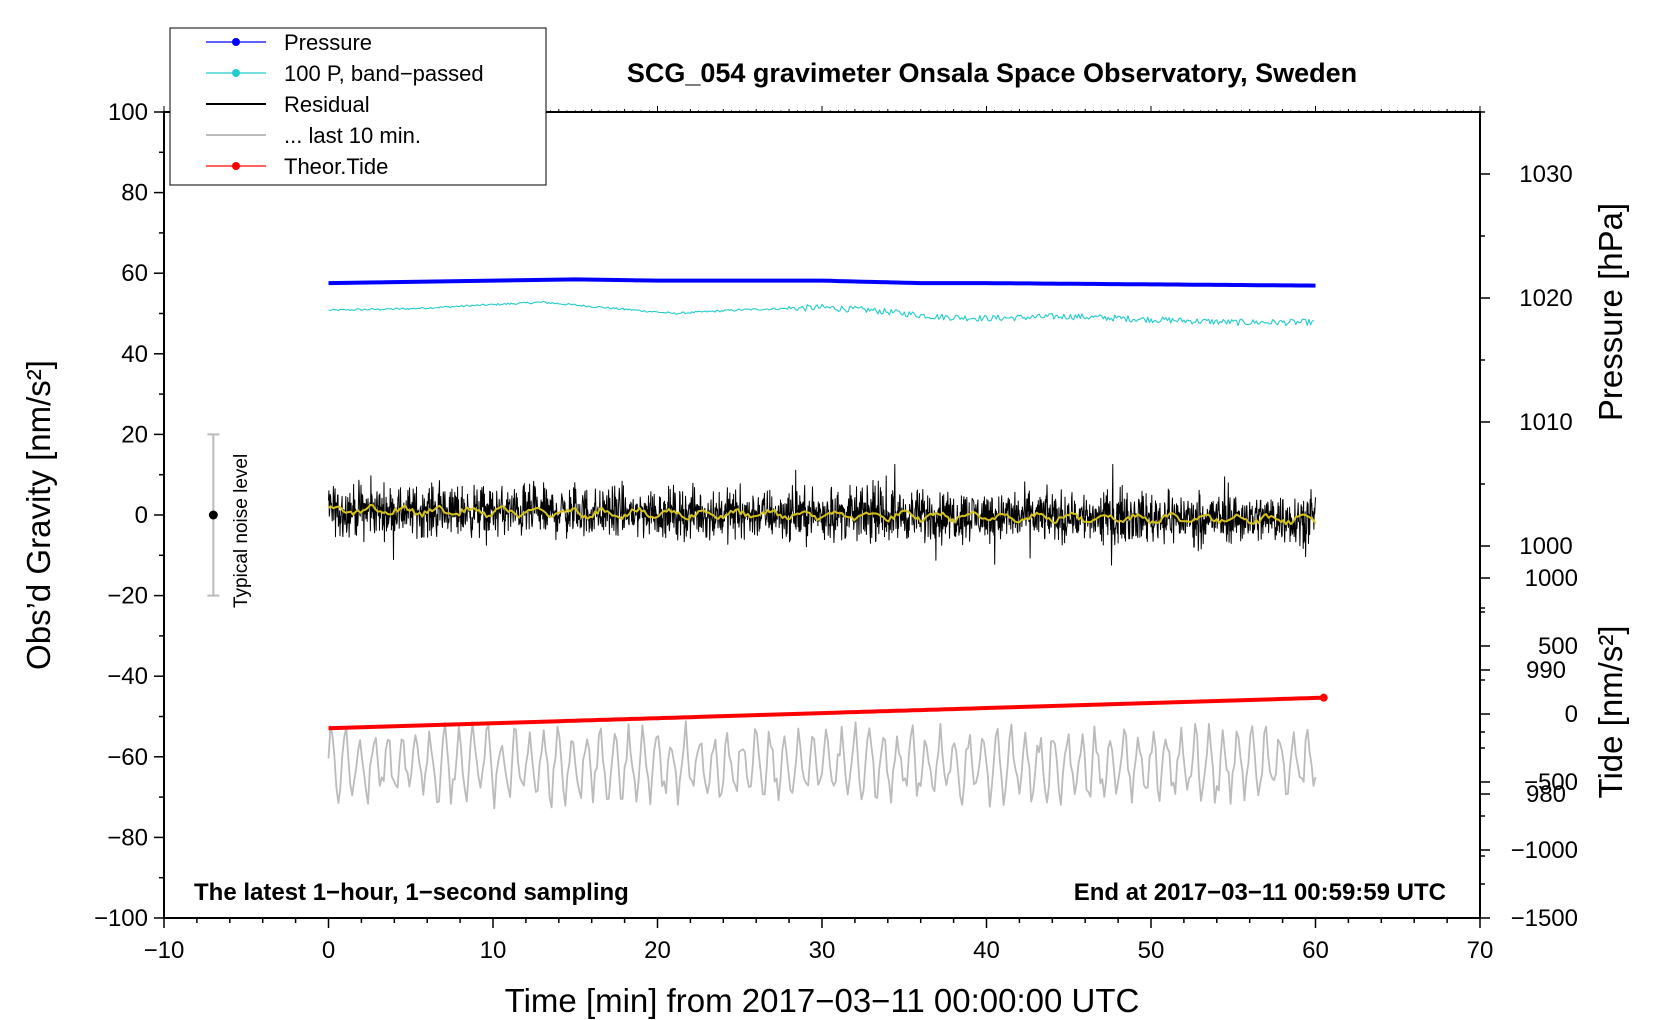  What do you see at coordinates (328, 950) in the screenshot?
I see `x-tick-label: 0` at bounding box center [328, 950].